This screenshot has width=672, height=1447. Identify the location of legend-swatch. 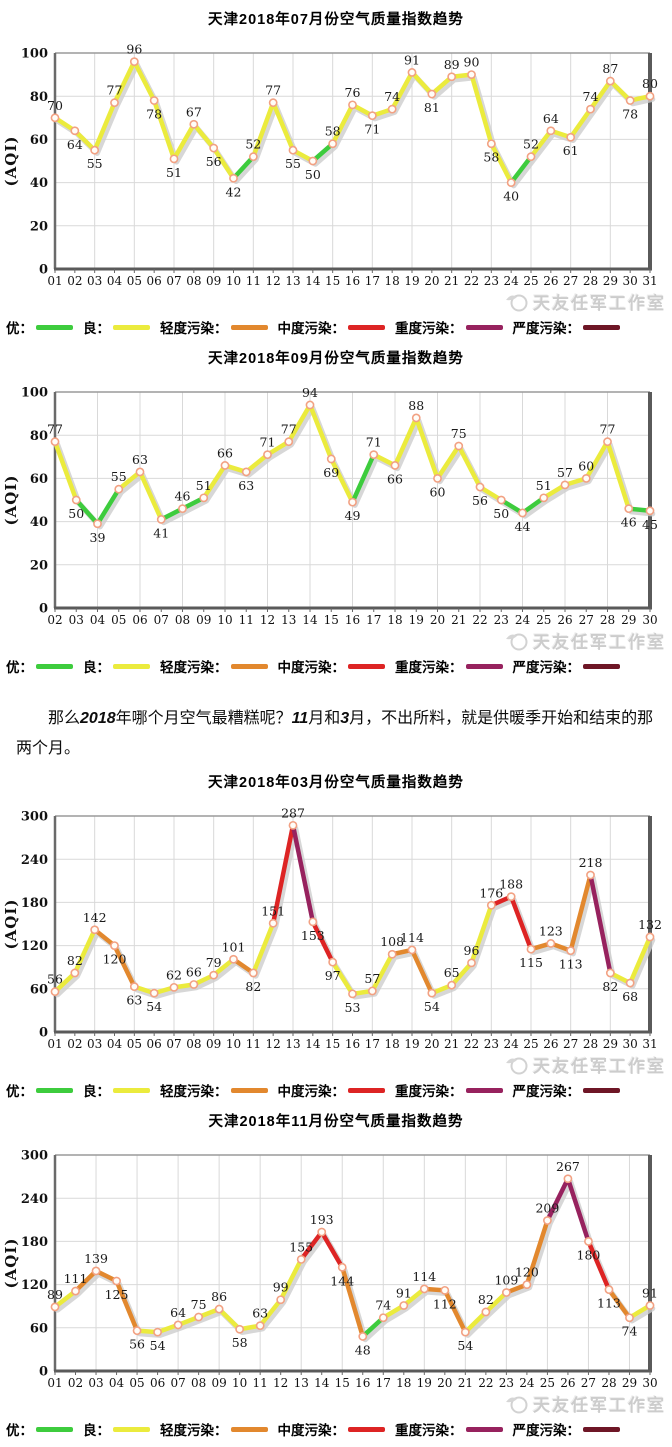
(54, 327).